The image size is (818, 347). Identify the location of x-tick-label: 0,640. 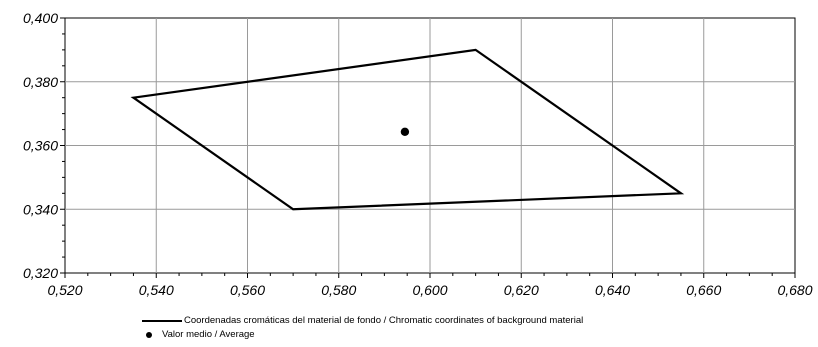
(612, 290).